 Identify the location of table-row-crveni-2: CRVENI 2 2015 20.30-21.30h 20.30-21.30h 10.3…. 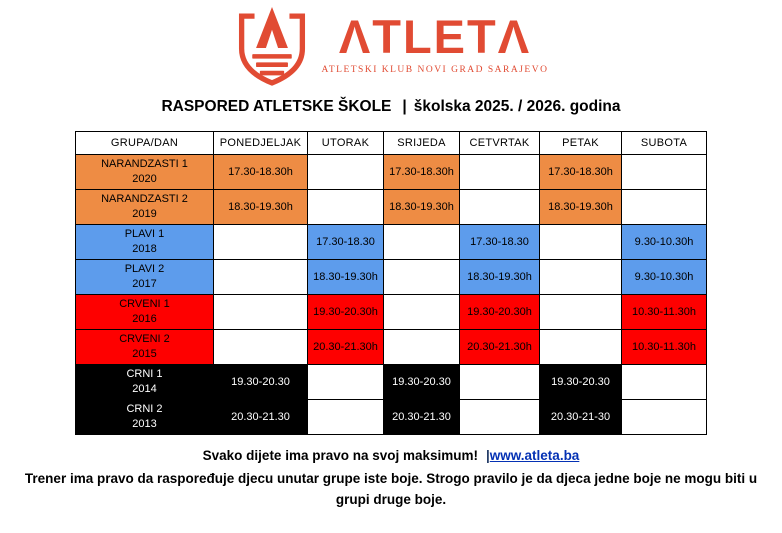
(391, 347).